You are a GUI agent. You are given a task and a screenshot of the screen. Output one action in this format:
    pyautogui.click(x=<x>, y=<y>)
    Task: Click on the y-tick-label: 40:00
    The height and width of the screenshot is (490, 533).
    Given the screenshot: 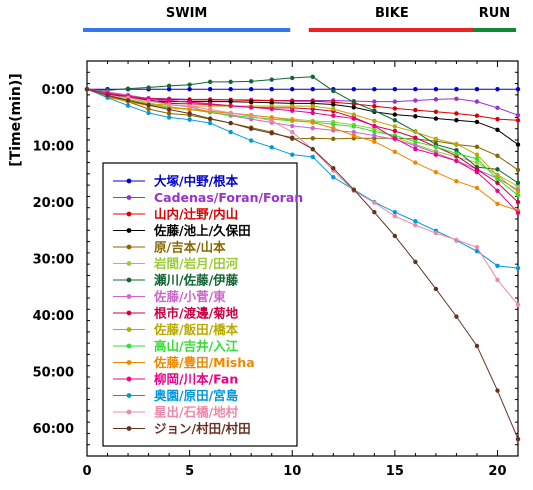 What is the action you would take?
    pyautogui.click(x=53, y=316)
    